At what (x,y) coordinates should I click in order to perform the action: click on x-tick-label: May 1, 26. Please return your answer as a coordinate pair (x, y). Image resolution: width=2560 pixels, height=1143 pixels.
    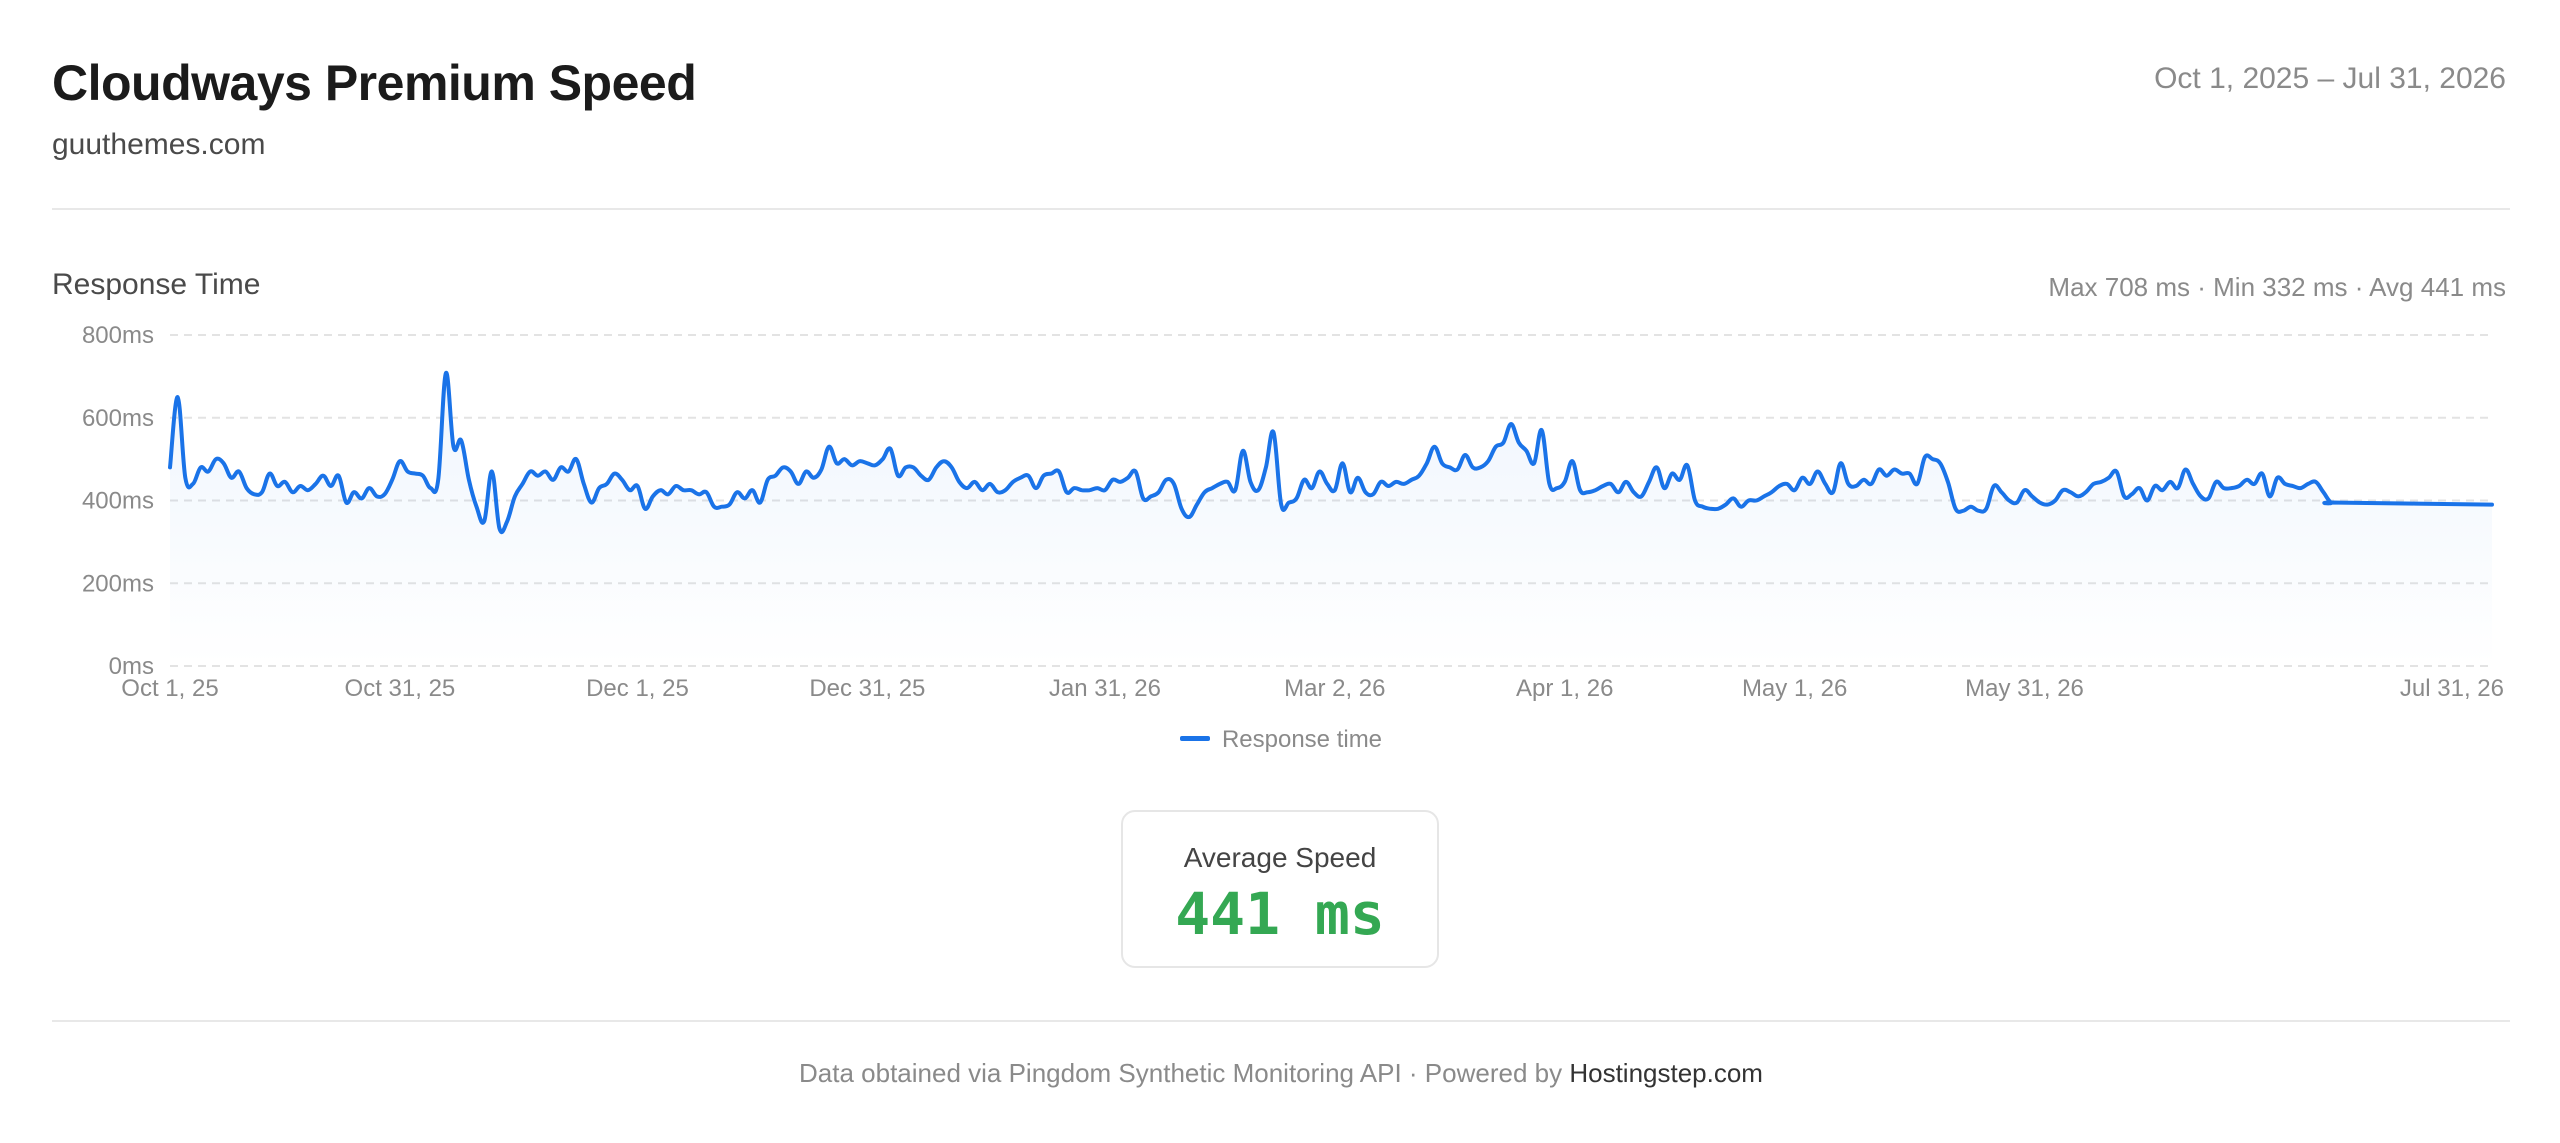
    Looking at the image, I should click on (1794, 688).